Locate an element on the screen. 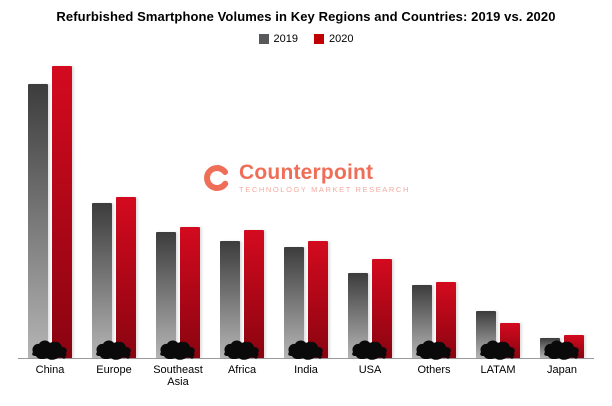  bar-2019-southeast-asia is located at coordinates (166, 295).